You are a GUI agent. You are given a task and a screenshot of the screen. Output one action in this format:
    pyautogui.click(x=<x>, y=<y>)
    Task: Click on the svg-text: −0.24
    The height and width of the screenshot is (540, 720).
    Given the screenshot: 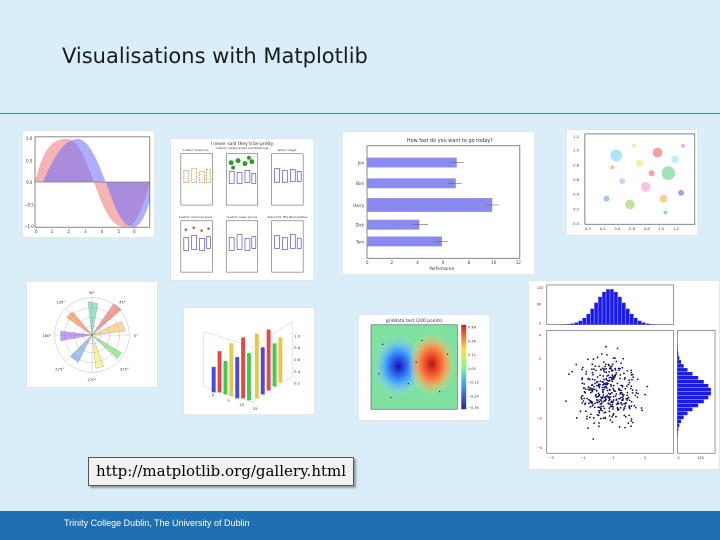 What is the action you would take?
    pyautogui.click(x=473, y=396)
    